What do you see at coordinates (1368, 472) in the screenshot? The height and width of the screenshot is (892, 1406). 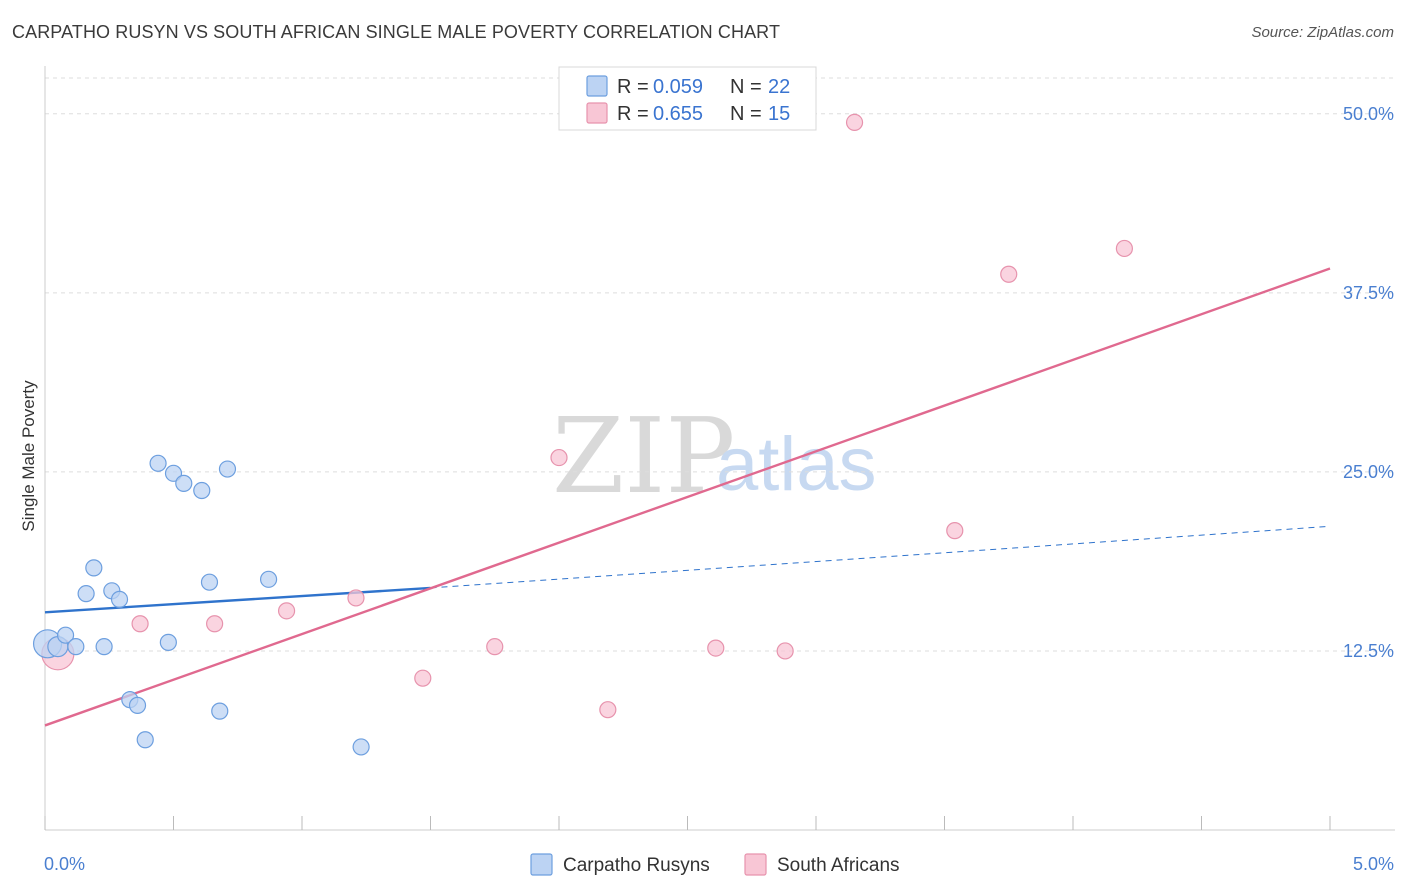 I see `y-tick-label: 25.0%` at bounding box center [1368, 472].